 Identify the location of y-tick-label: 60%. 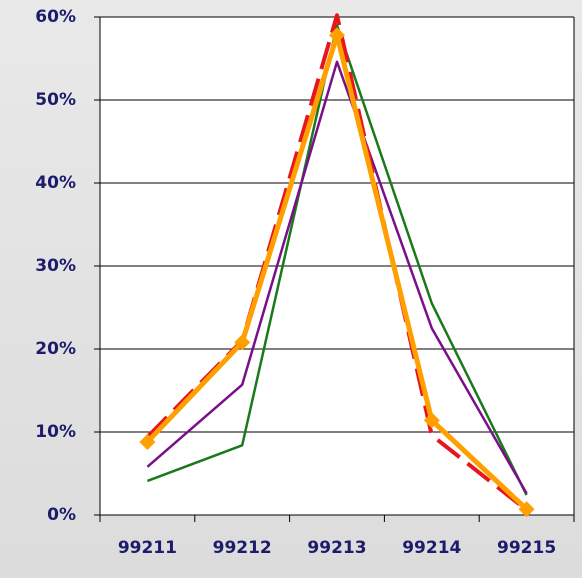
(55, 17).